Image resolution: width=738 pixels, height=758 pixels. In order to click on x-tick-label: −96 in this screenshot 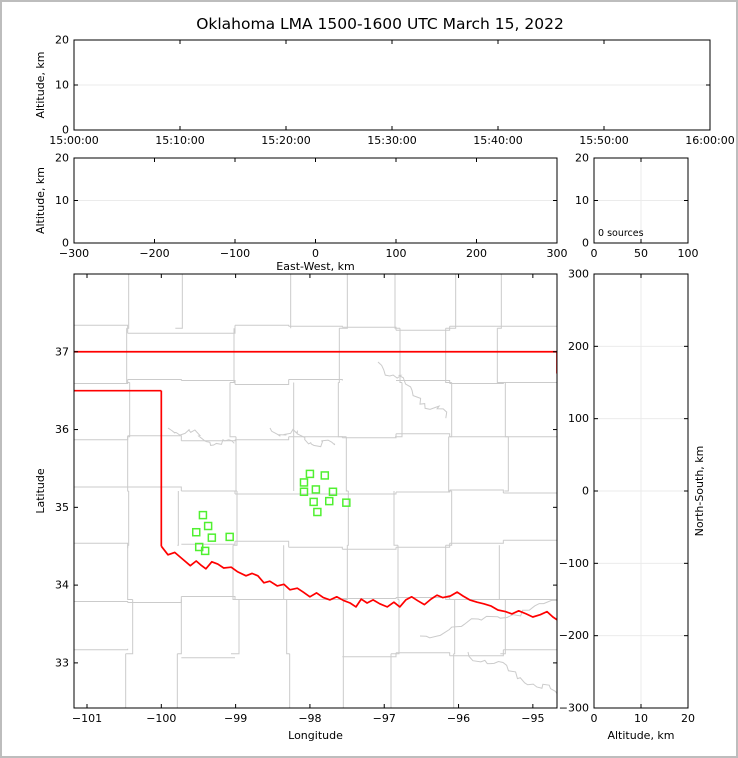, I will do `click(458, 718)`.